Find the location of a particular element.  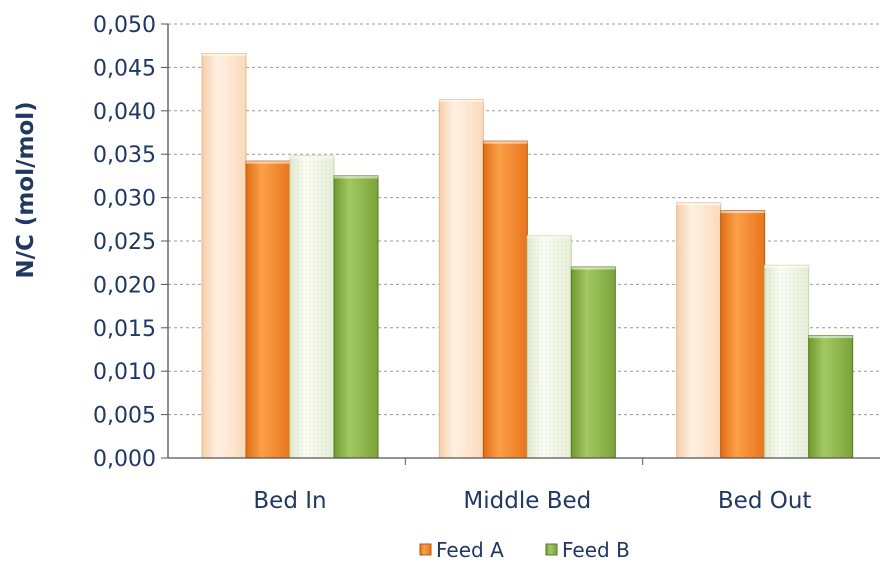

y-tick-label: 0,040 is located at coordinates (124, 112).